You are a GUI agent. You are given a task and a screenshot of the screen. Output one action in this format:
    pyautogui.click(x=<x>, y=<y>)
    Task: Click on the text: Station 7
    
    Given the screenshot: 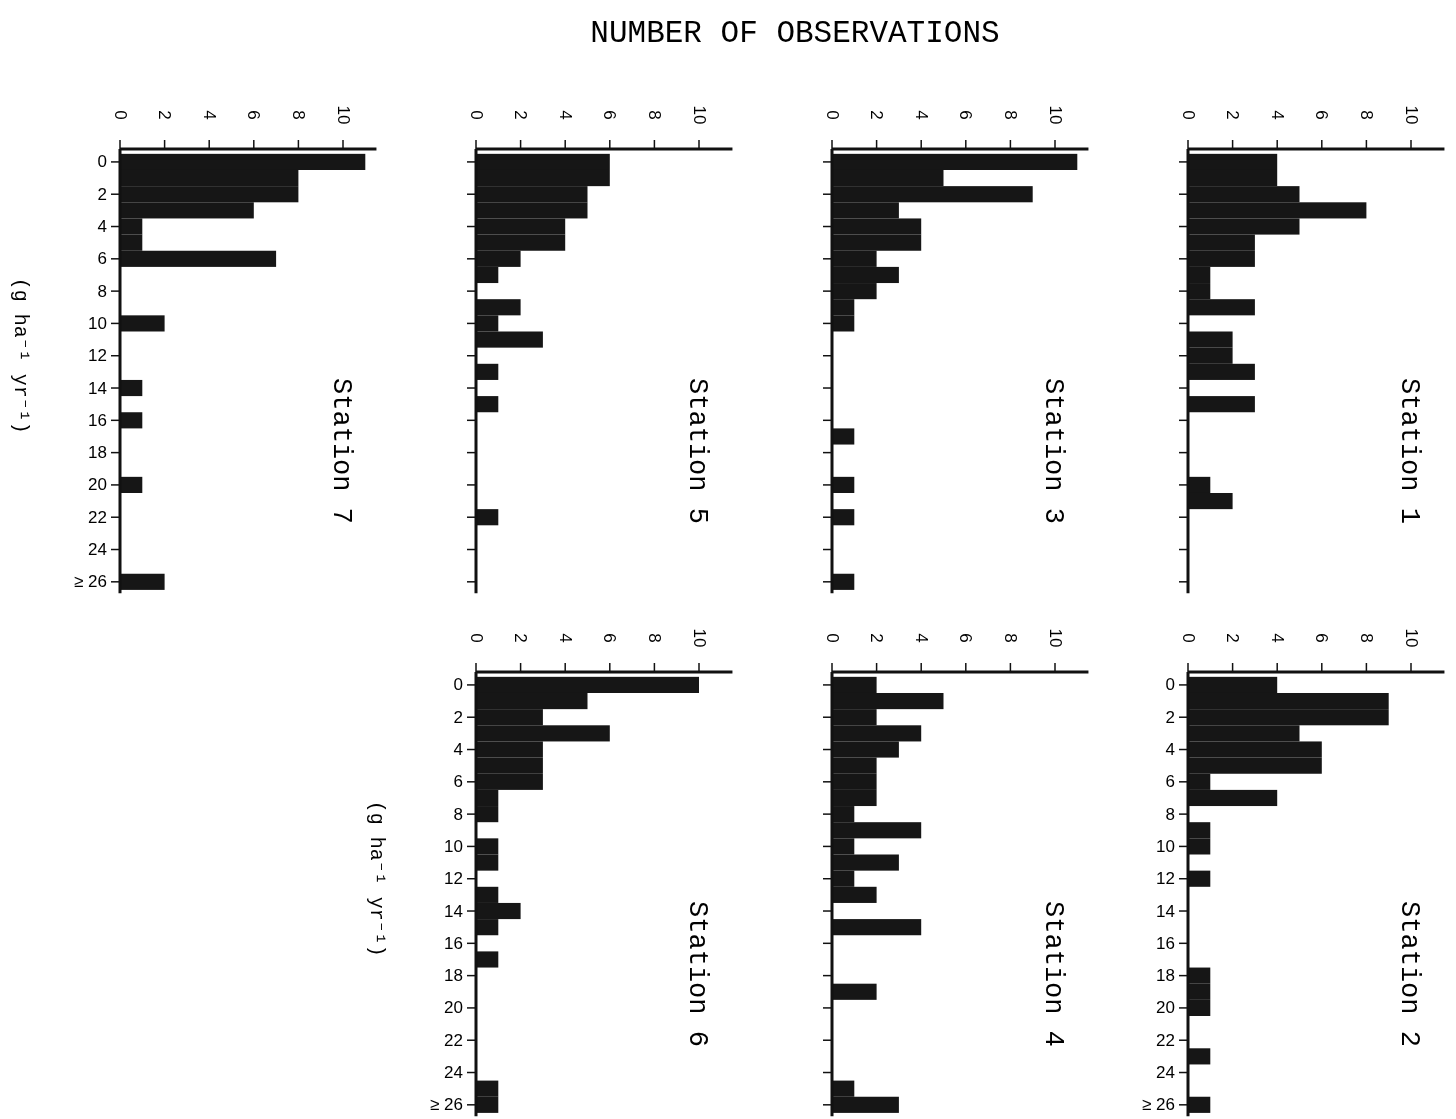 What is the action you would take?
    pyautogui.click(x=341, y=451)
    